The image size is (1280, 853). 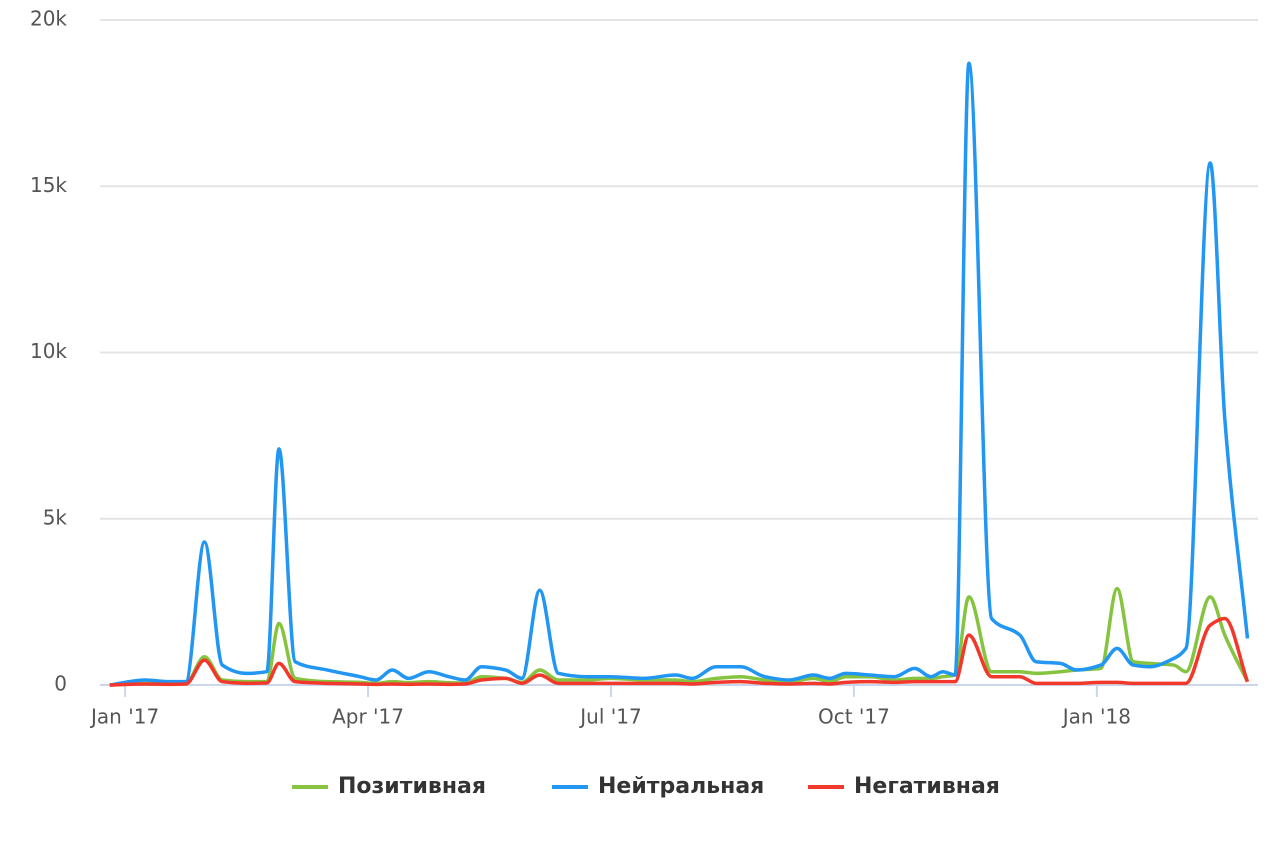 What do you see at coordinates (55, 517) in the screenshot?
I see `y-tick-label: 5k` at bounding box center [55, 517].